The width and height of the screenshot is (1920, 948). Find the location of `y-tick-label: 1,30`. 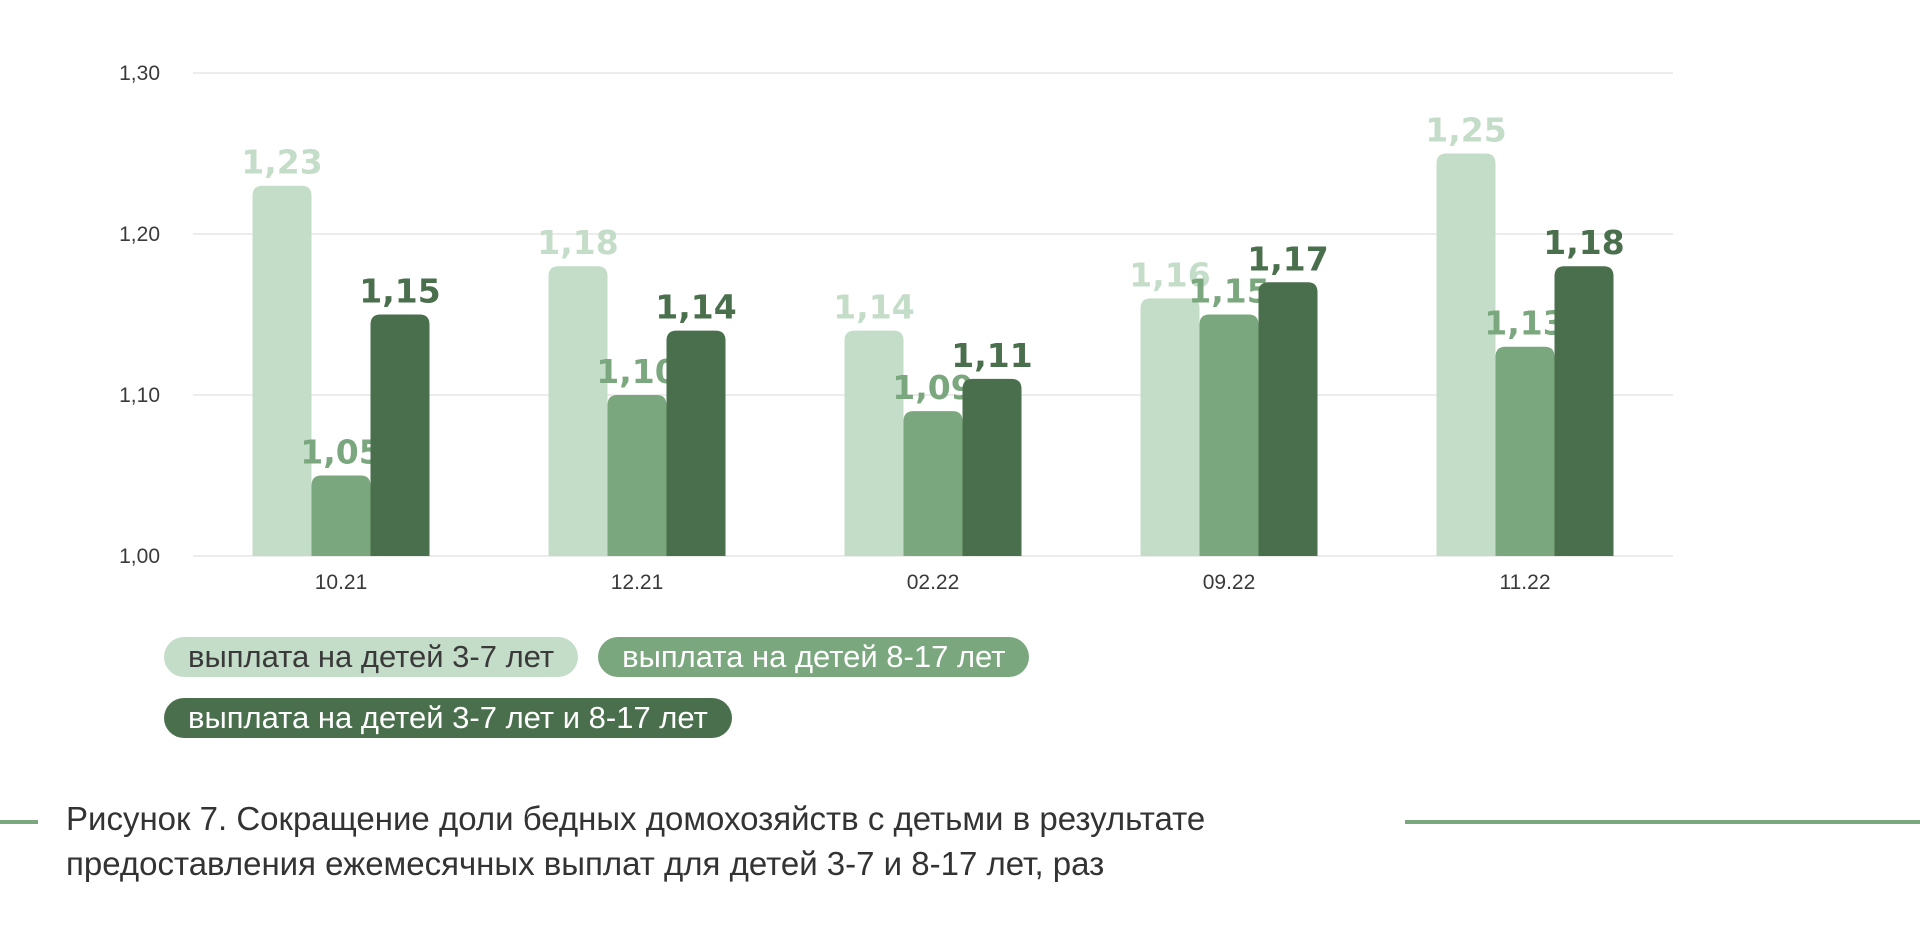

y-tick-label: 1,30 is located at coordinates (139, 73).